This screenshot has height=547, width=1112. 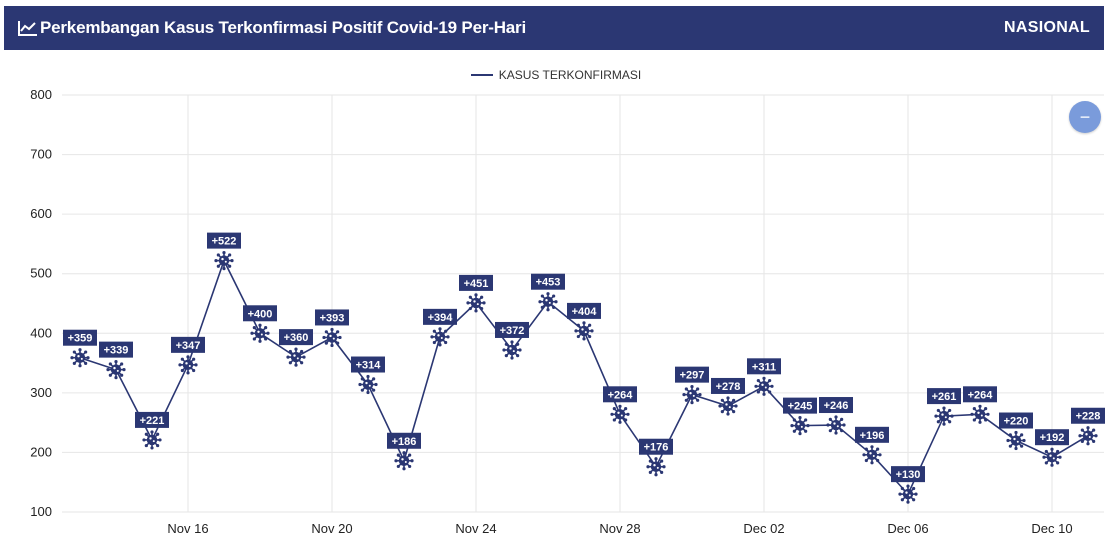 I want to click on data-label: +245, so click(x=800, y=407).